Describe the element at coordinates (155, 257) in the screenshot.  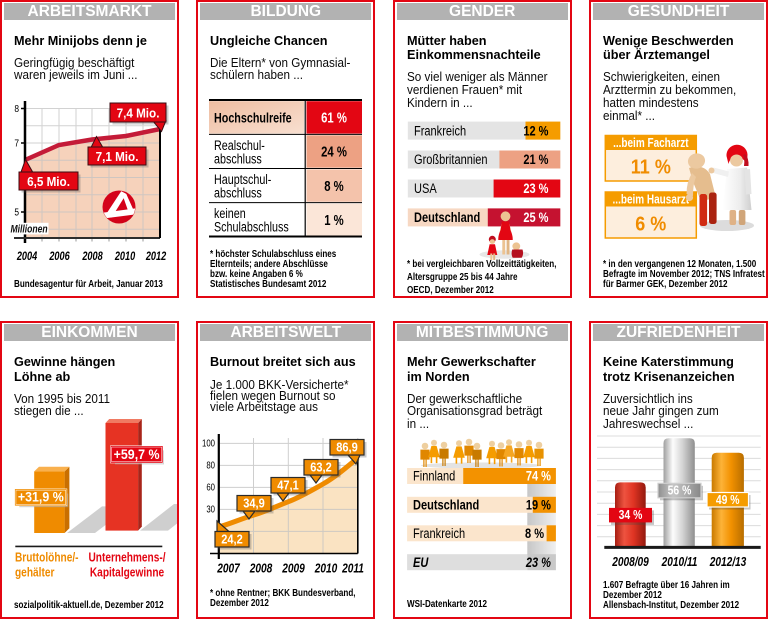
I see `svg-text: 2012` at that location.